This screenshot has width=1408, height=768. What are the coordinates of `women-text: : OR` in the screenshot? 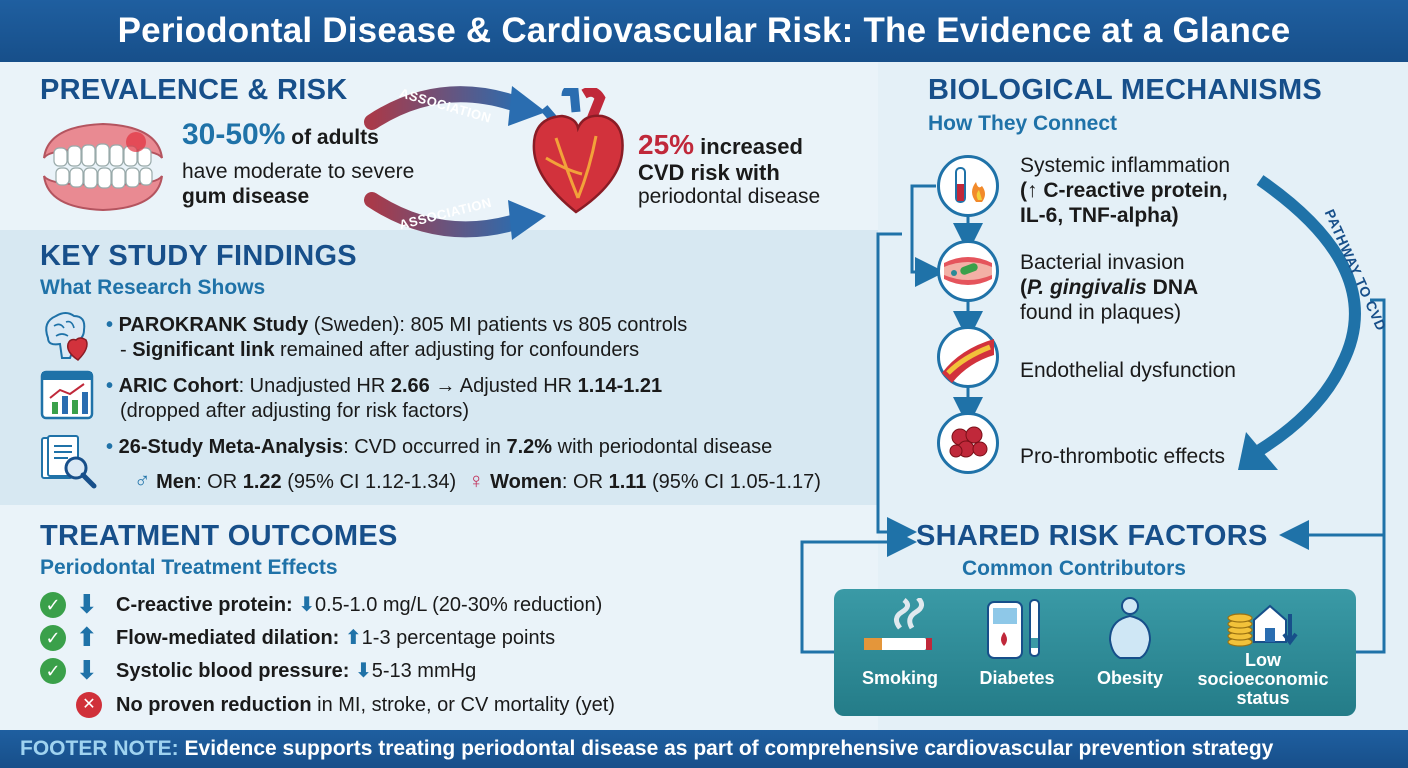 It's located at (585, 482).